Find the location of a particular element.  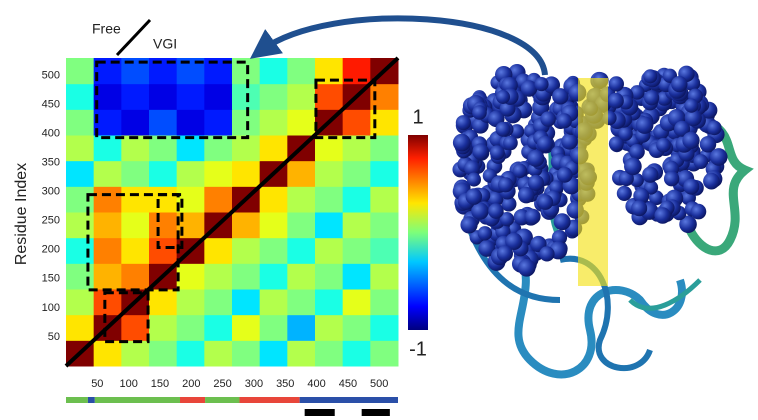

x-tick-label: 350 is located at coordinates (285, 384).